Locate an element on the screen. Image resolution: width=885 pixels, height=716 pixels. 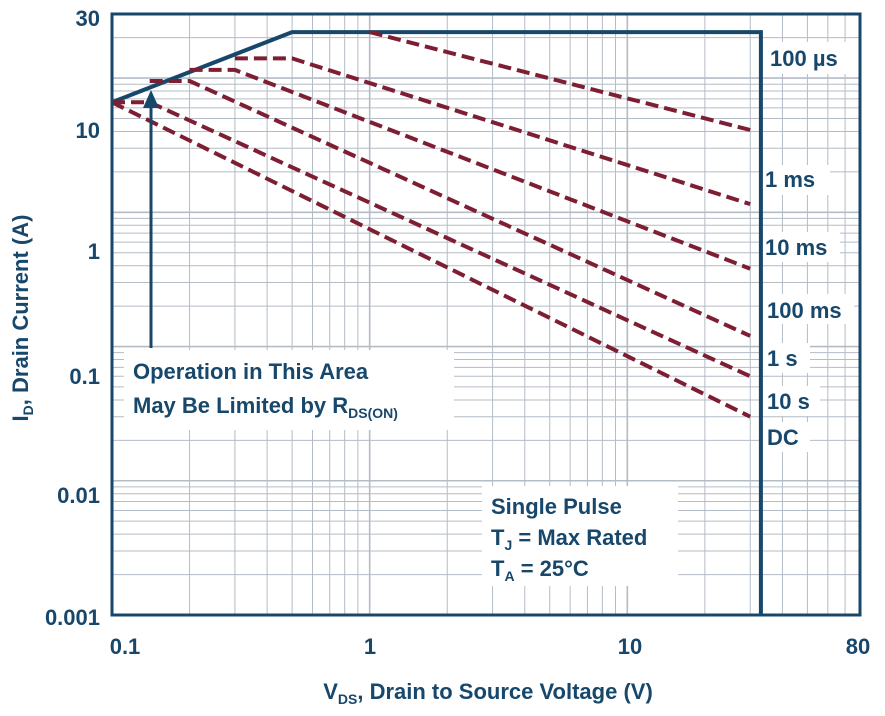
x-tick-labels: 0.1 1 10 80 is located at coordinates (490, 646).